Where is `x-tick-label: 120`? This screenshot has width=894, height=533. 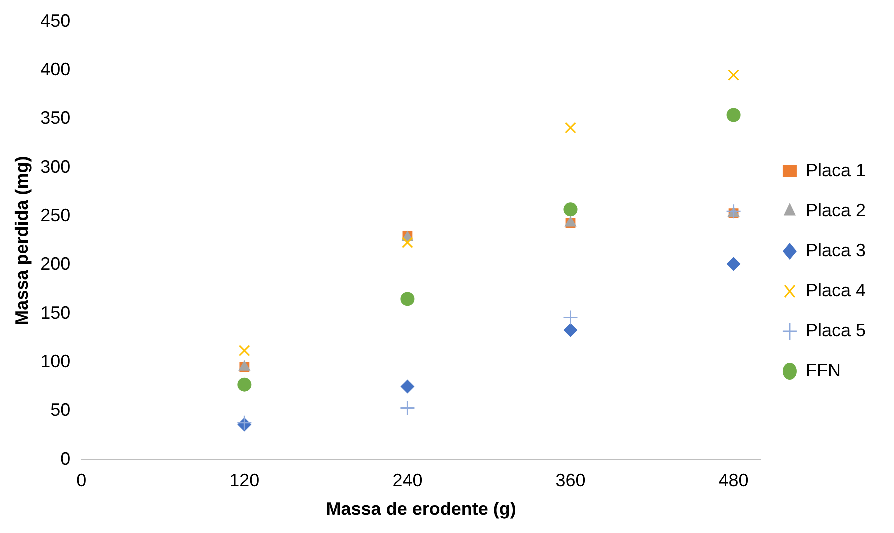 x-tick-label: 120 is located at coordinates (245, 480).